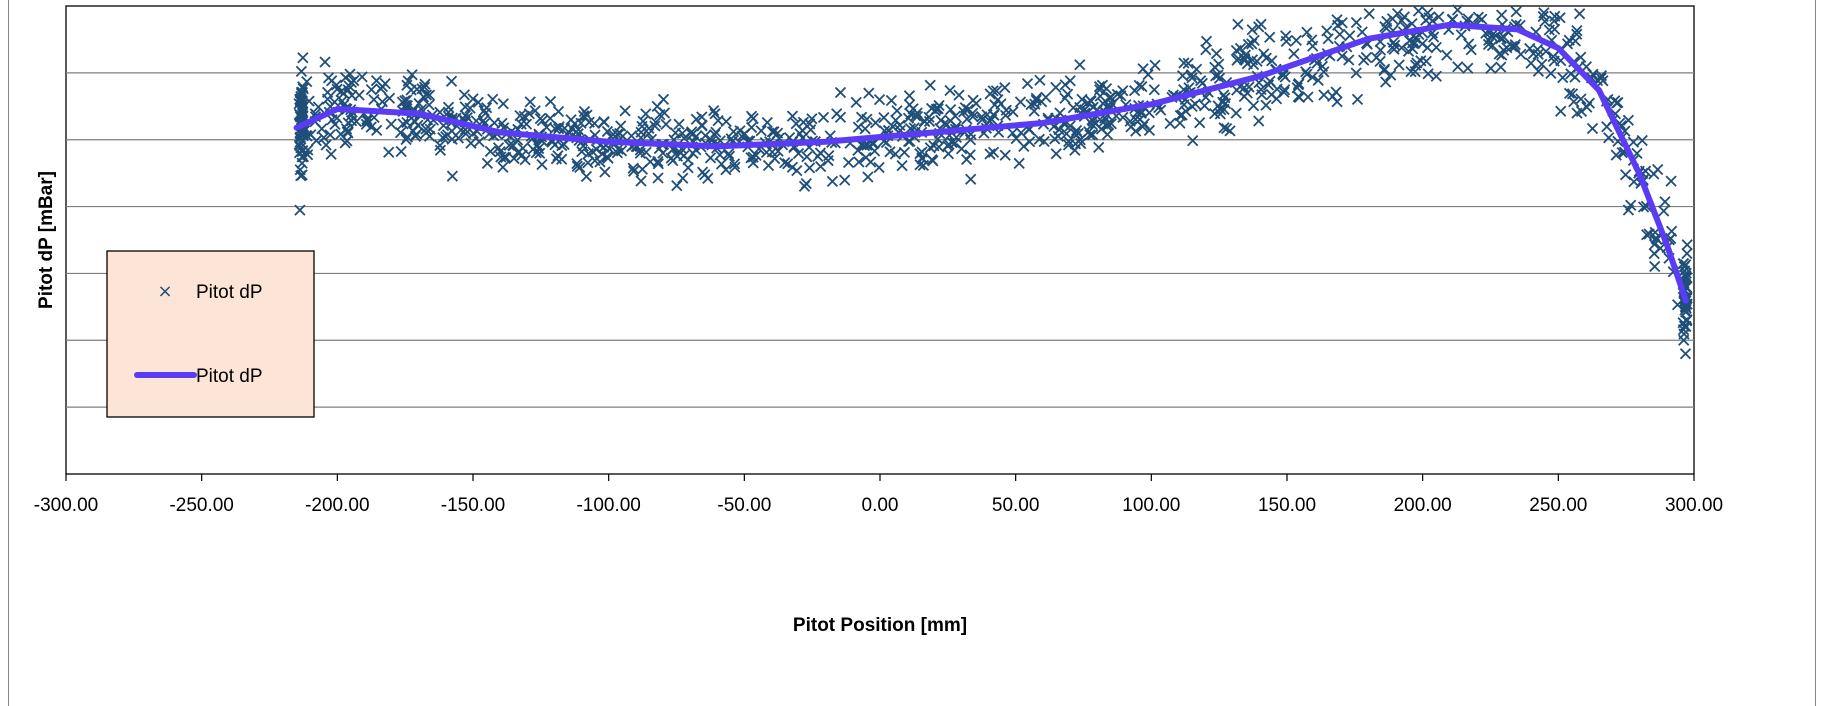 The image size is (1824, 706). What do you see at coordinates (1016, 505) in the screenshot?
I see `x-tick-label: 50.00` at bounding box center [1016, 505].